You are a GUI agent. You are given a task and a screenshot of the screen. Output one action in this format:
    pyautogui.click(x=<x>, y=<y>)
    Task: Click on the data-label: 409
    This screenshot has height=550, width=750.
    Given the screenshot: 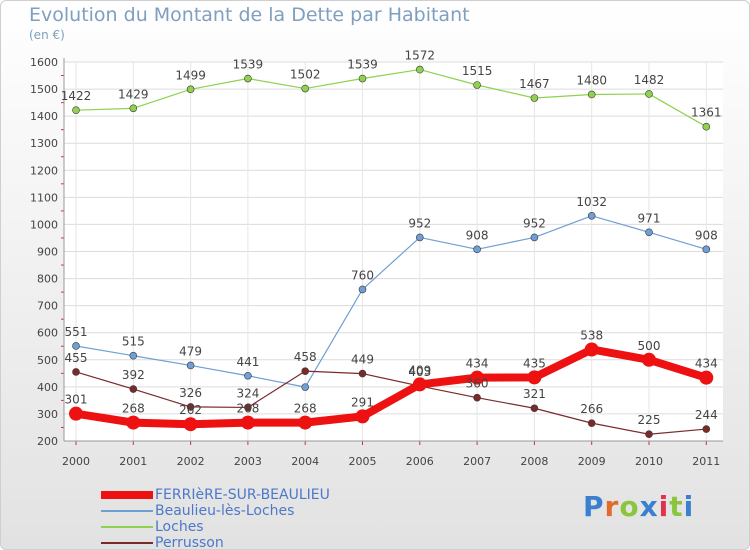 What is the action you would take?
    pyautogui.click(x=419, y=370)
    